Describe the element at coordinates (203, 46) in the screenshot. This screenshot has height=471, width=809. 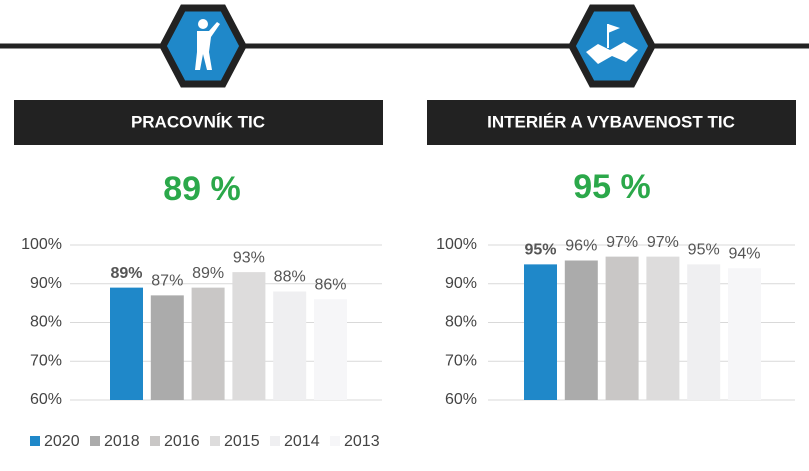
I see `worker-icon` at that location.